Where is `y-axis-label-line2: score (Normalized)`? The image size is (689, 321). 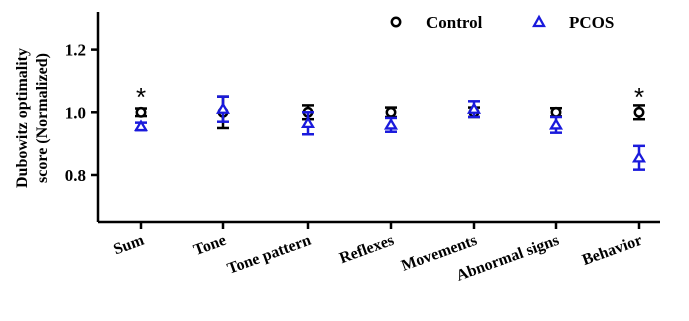
y-axis-label-line2: score (Normalized) is located at coordinates (42, 118).